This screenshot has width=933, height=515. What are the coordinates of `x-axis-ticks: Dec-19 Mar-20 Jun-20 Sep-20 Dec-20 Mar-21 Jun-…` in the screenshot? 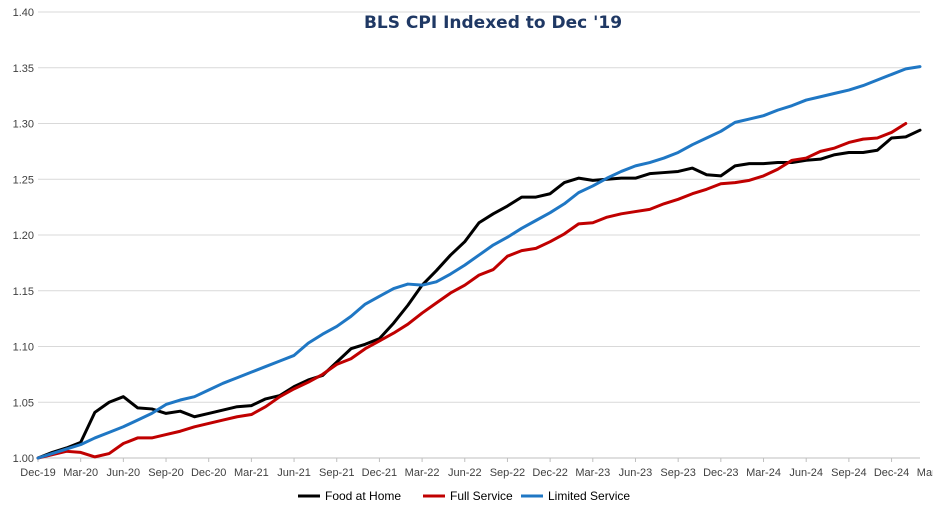 It's located at (476, 468).